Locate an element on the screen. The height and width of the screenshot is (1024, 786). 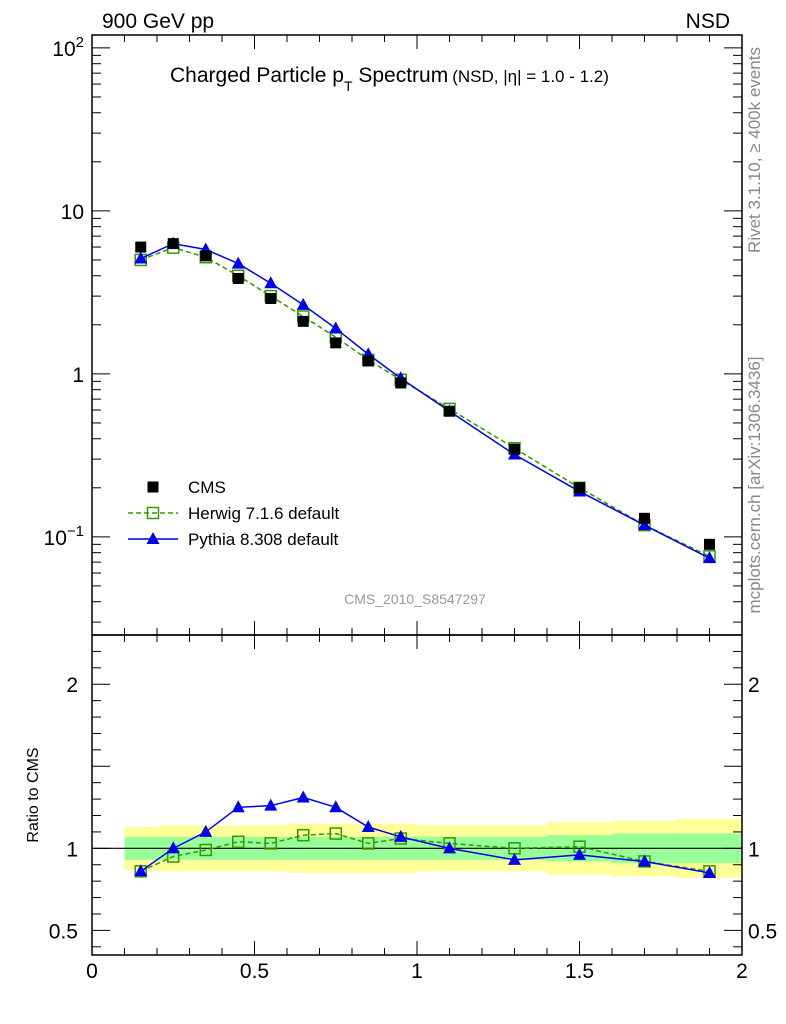
y-tick-label: 10⁻¹ is located at coordinates (64, 536).